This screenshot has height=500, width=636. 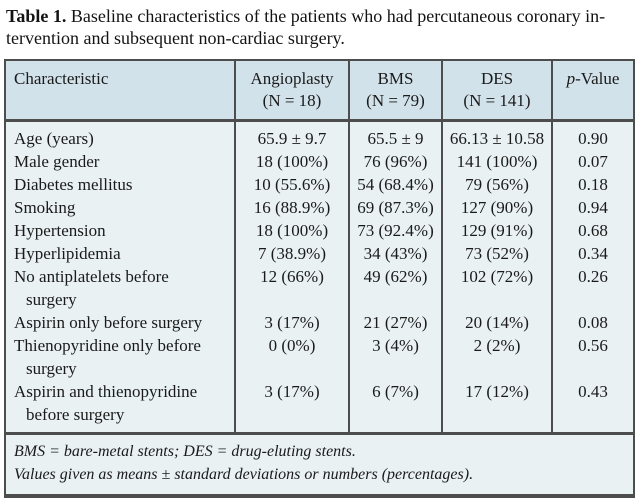 I want to click on cell-pvalue: 0.34, so click(x=592, y=253).